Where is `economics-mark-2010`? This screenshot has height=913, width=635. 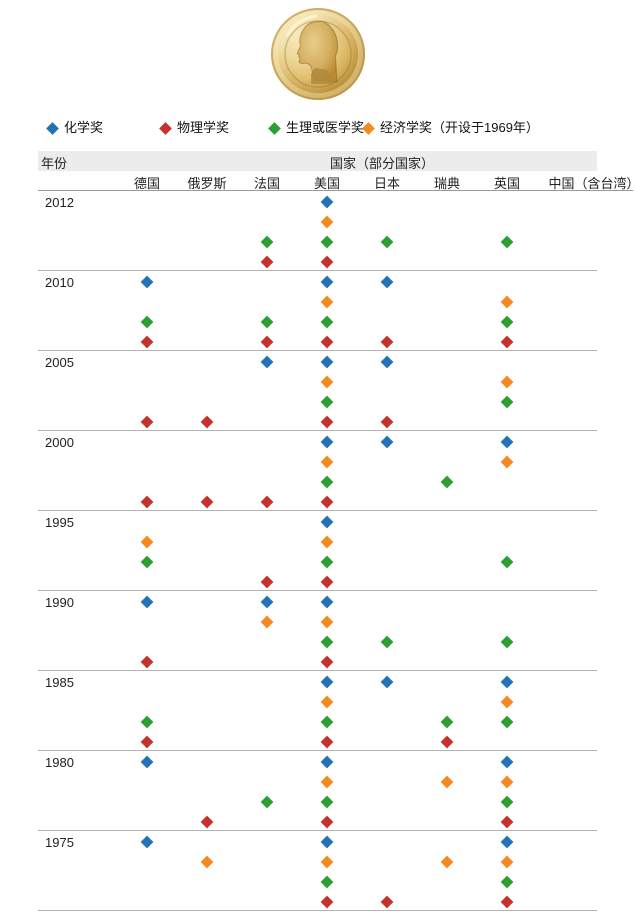
economics-mark-2010 is located at coordinates (507, 302).